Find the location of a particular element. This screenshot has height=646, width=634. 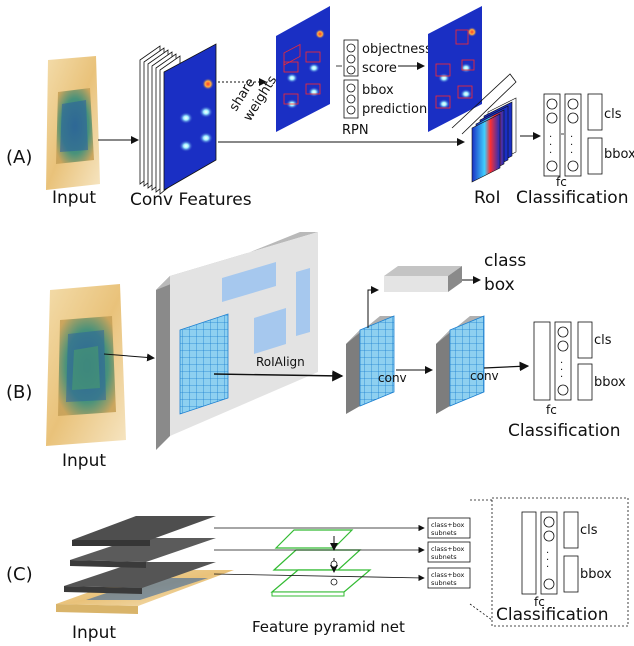

panel-a-cls-box is located at coordinates (595, 112).